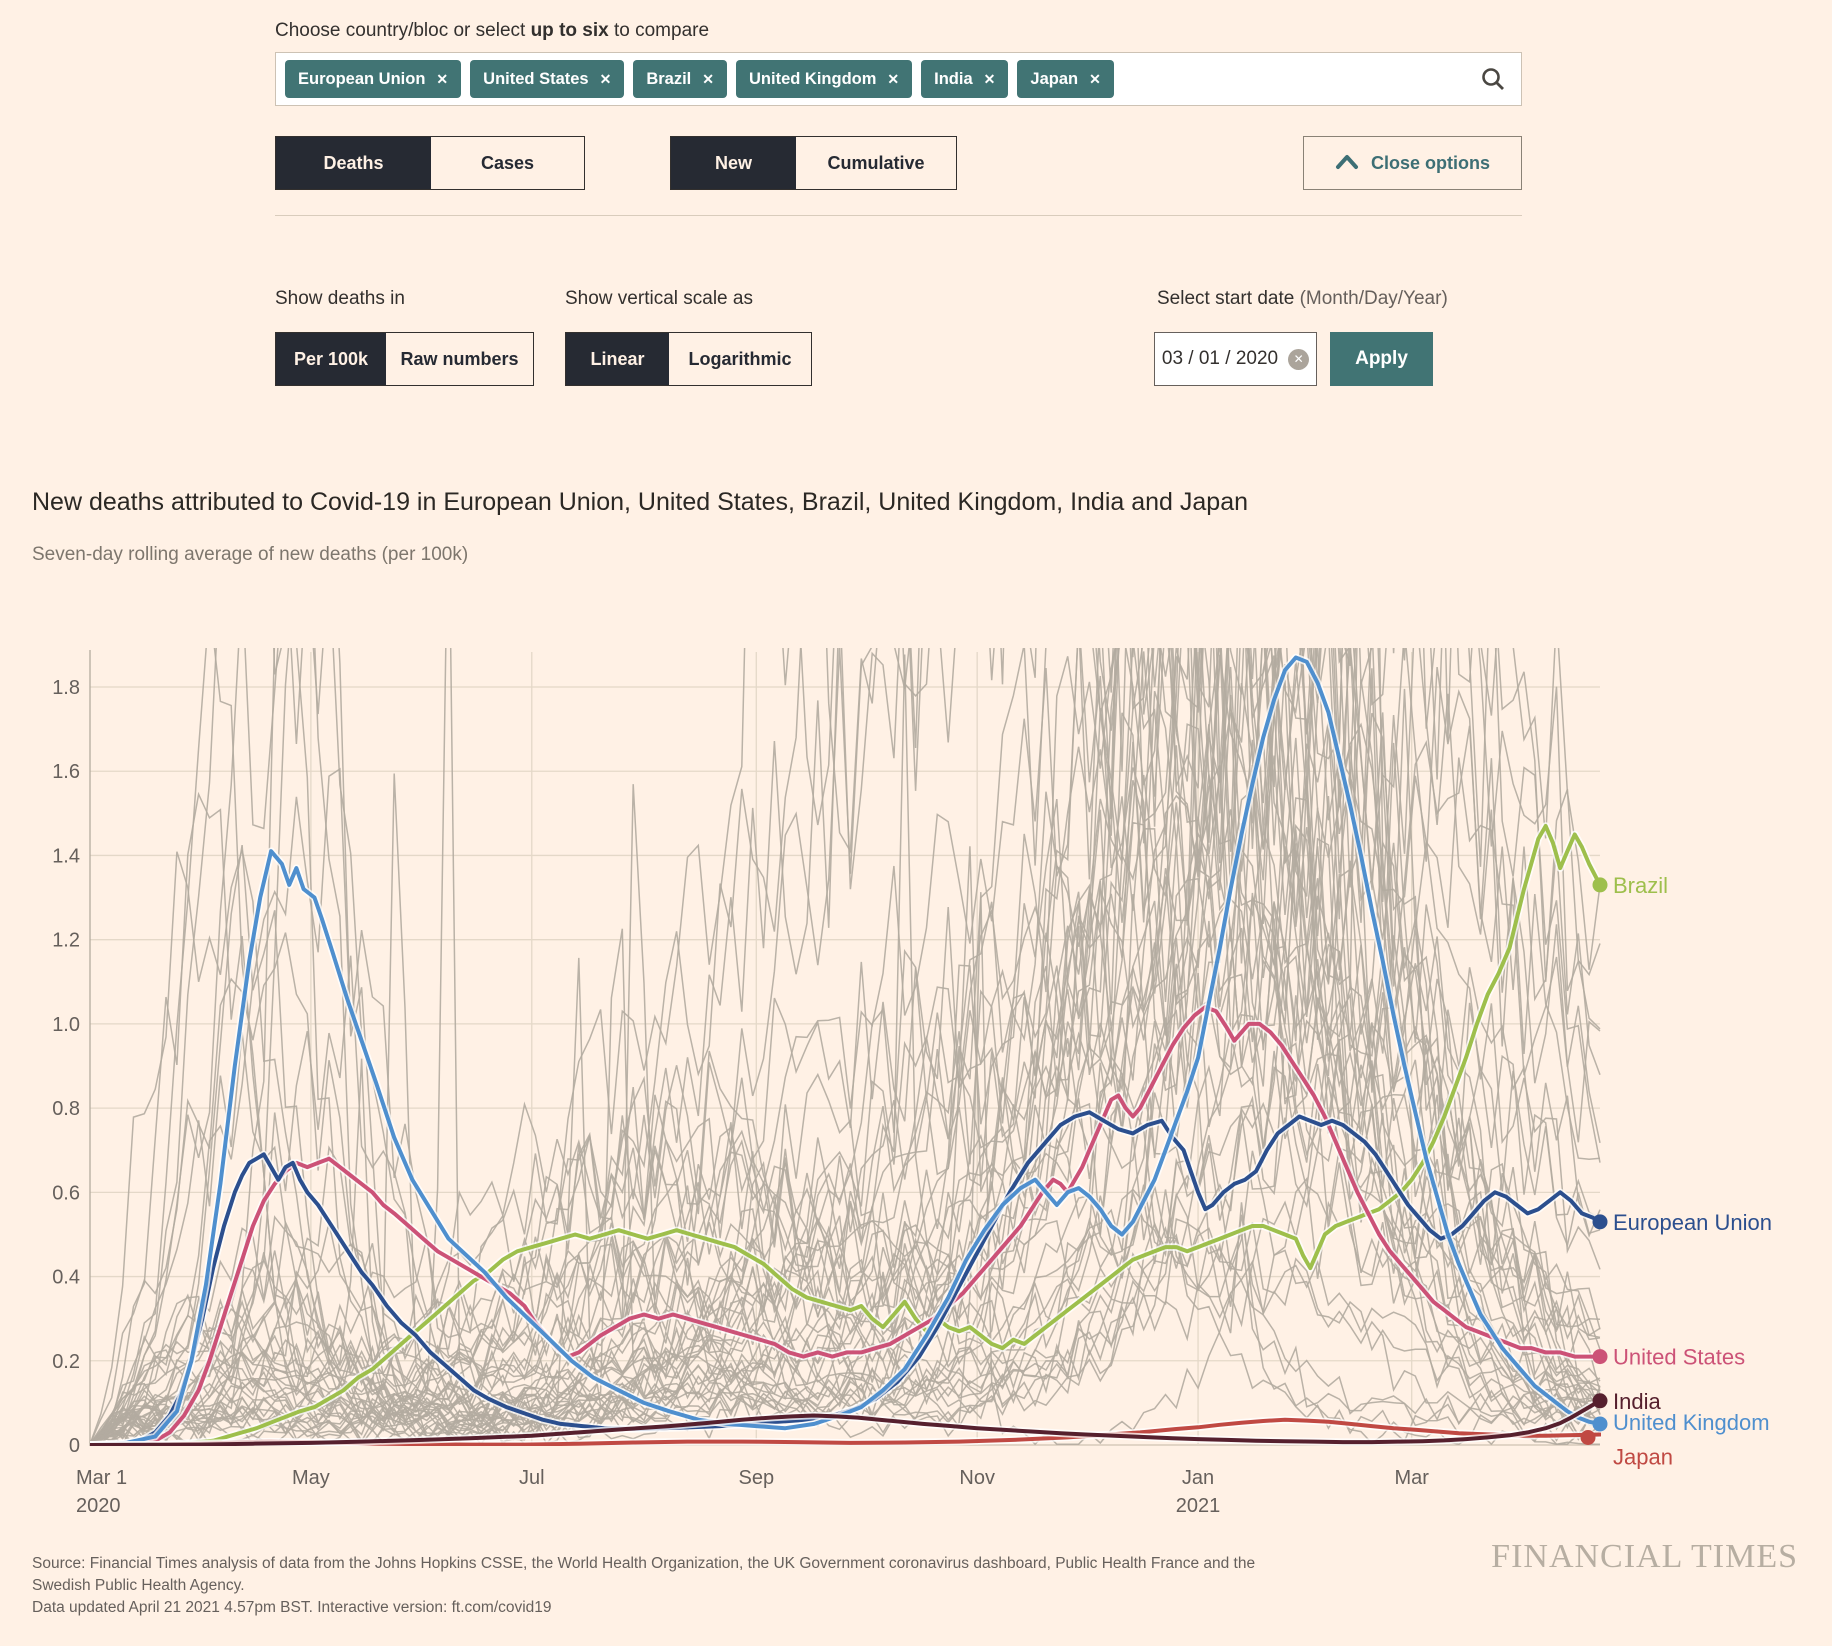 This screenshot has height=1646, width=1832. I want to click on country-tag: European Union ✕, so click(373, 79).